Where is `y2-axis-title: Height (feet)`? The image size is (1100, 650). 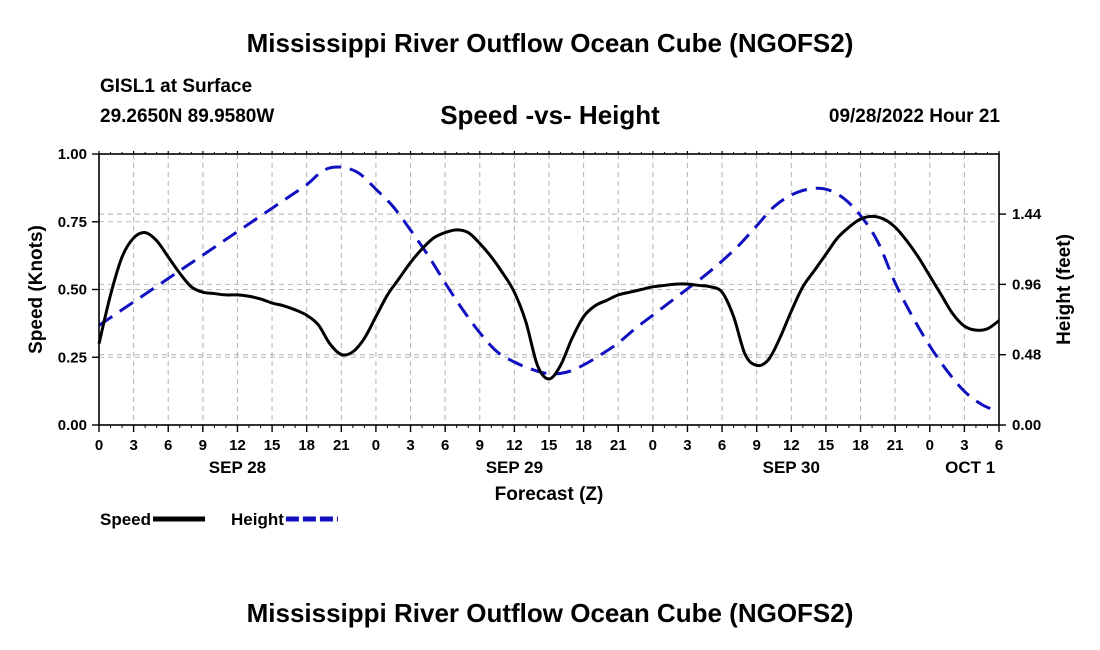
y2-axis-title: Height (feet) is located at coordinates (1064, 289).